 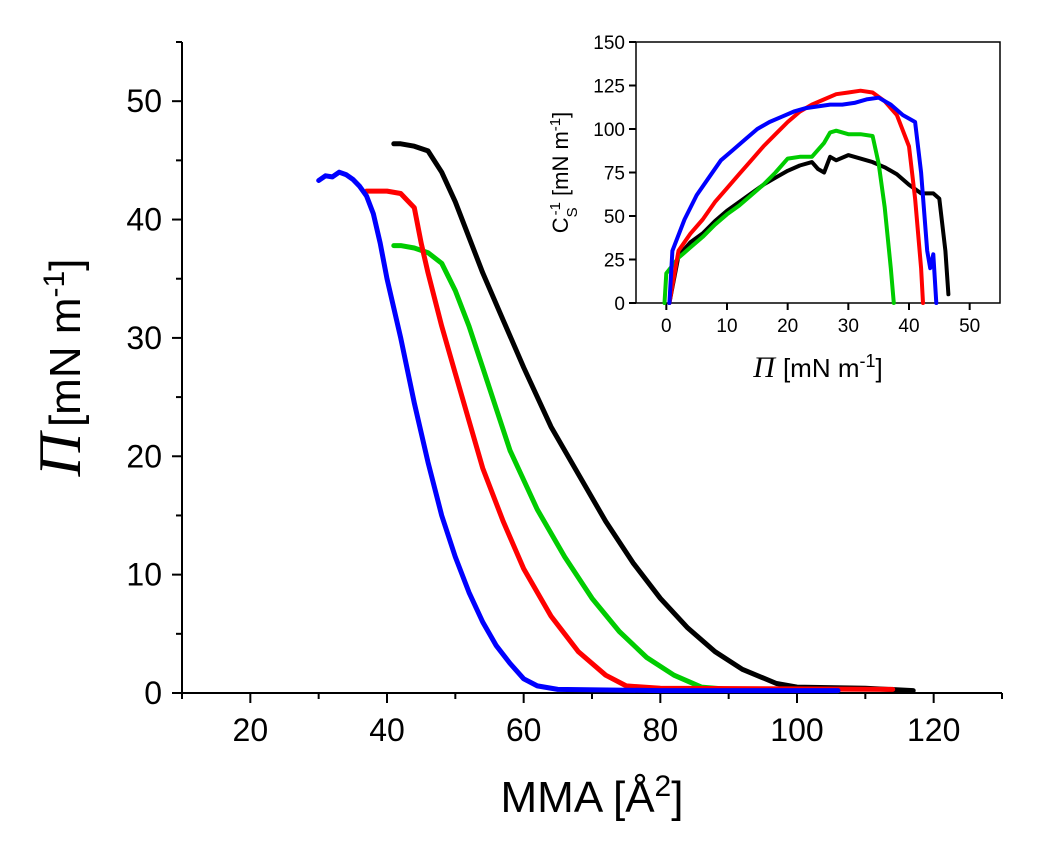 What do you see at coordinates (144, 220) in the screenshot?
I see `main-y-tick-label: 40` at bounding box center [144, 220].